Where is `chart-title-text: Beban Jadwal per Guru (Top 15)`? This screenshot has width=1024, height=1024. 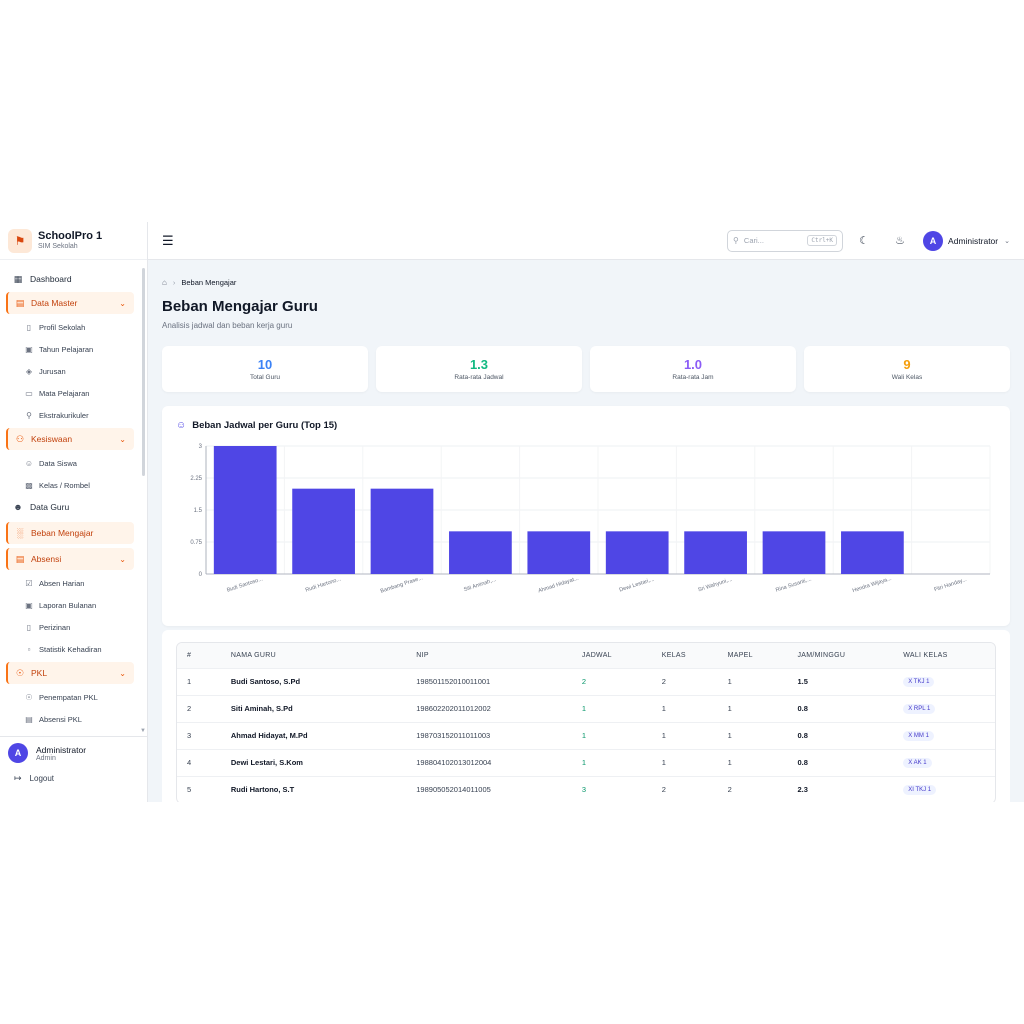
chart-title-text: Beban Jadwal per Guru (Top 15) is located at coordinates (265, 425).